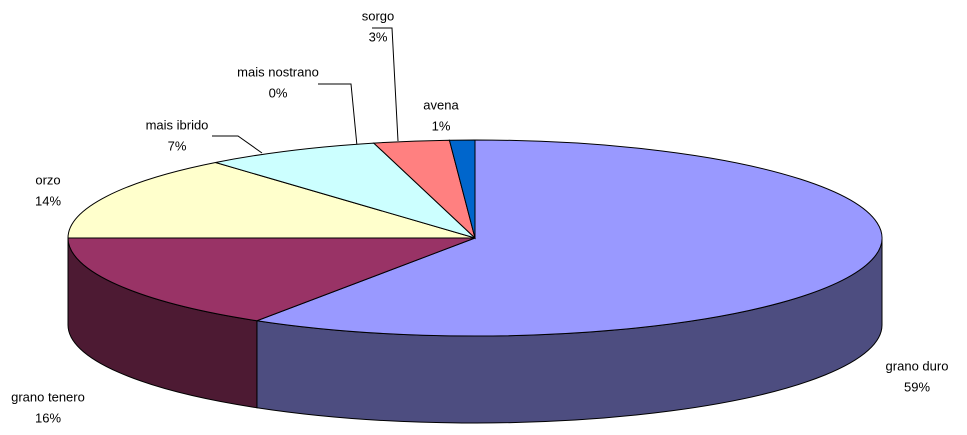  Describe the element at coordinates (177, 145) in the screenshot. I see `slice-value-label: 7%` at that location.